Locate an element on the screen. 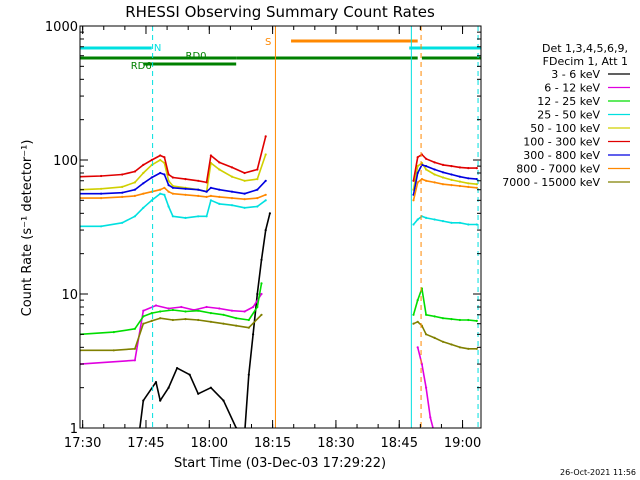 The height and width of the screenshot is (480, 640). flag-label-rd6: RD6 is located at coordinates (141, 66).